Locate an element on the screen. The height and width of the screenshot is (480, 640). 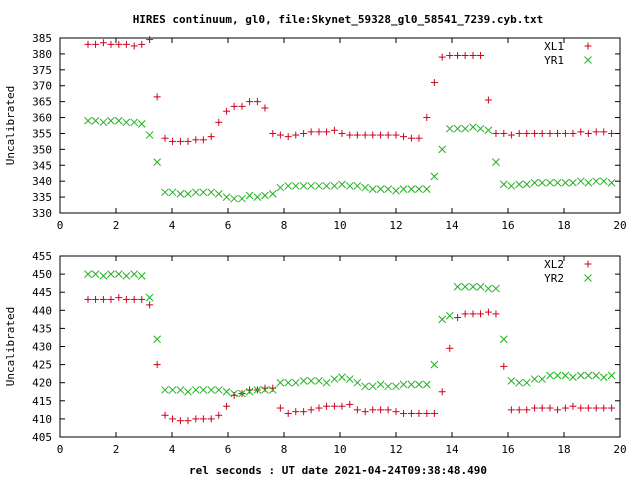
x-tick-label: 18 is located at coordinates (563, 449).